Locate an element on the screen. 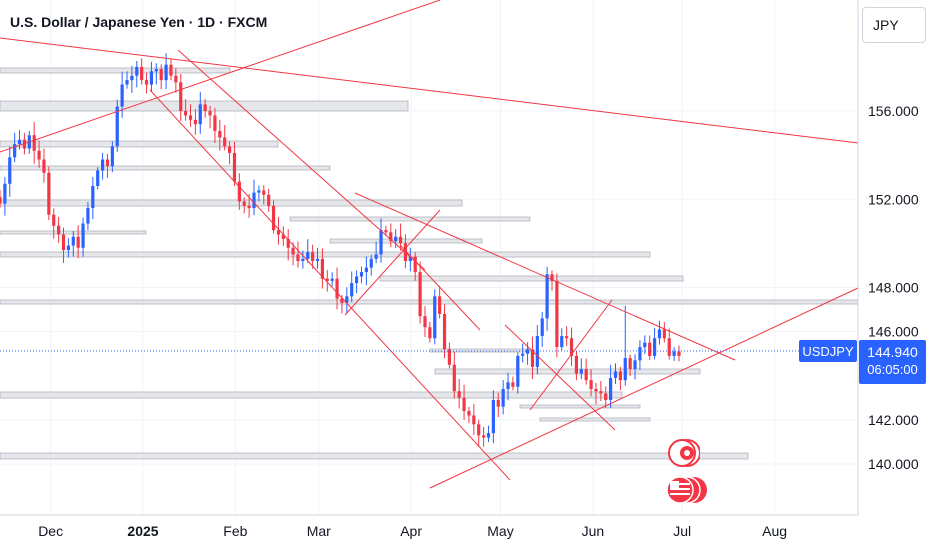 The image size is (932, 550). x-tick-label: 2025 is located at coordinates (142, 531).